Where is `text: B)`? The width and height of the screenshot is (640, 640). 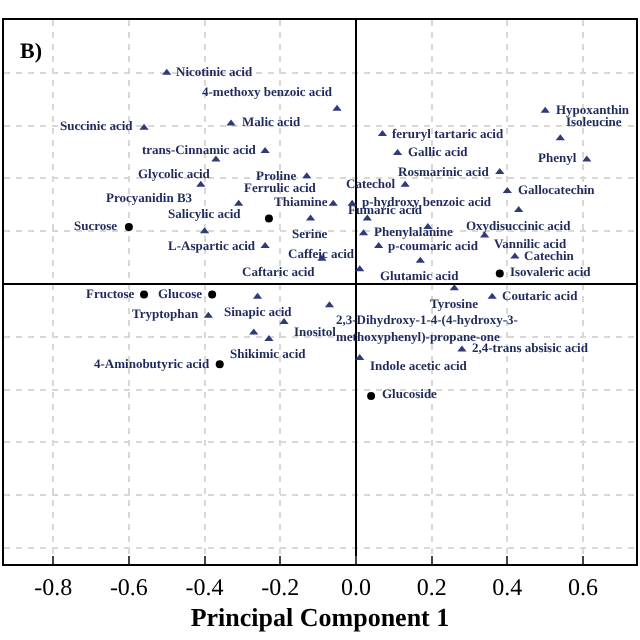 text: B) is located at coordinates (31, 52).